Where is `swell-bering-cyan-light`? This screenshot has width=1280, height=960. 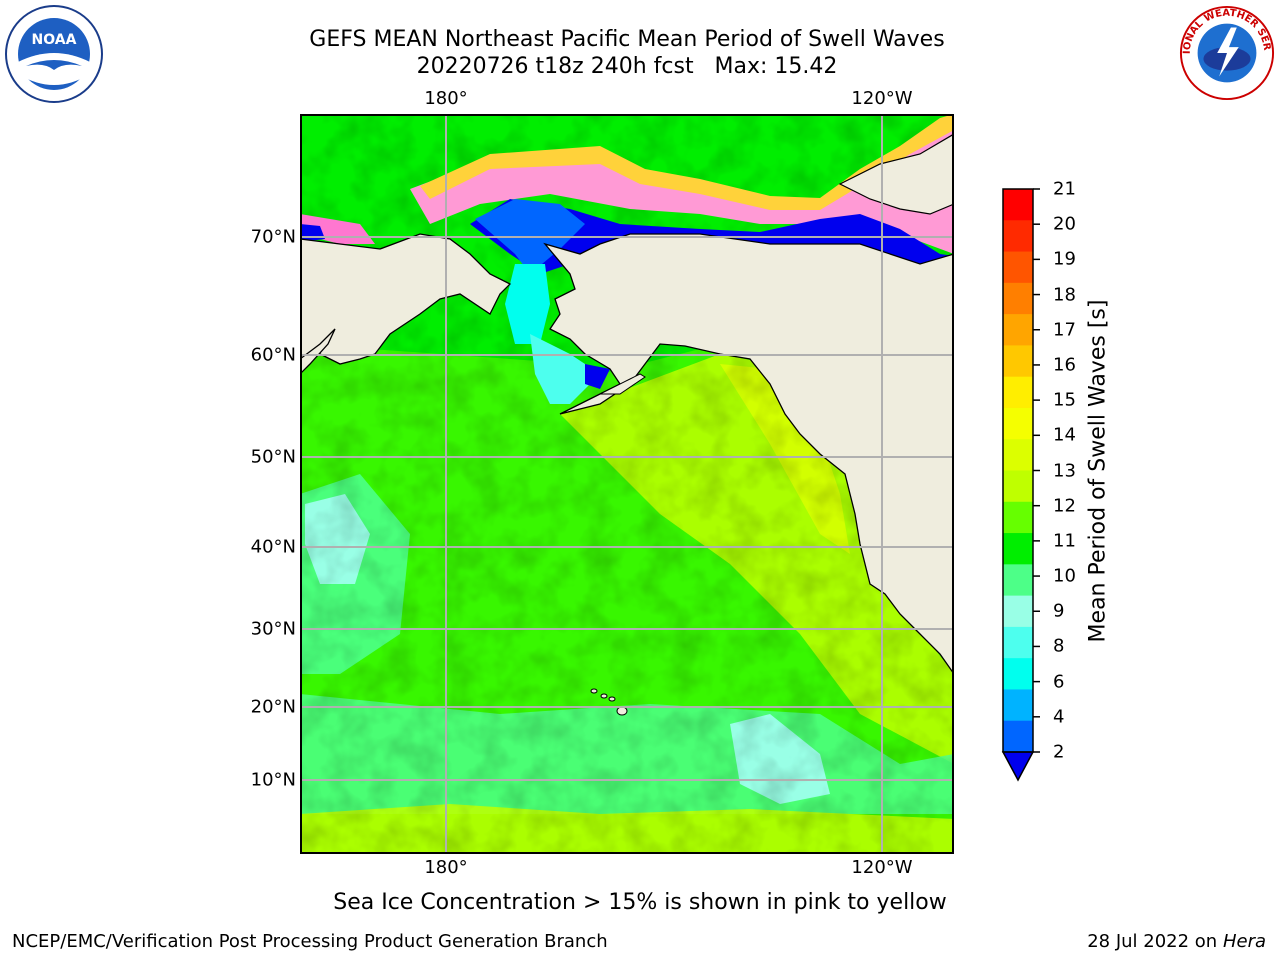 swell-bering-cyan-light is located at coordinates (565, 369).